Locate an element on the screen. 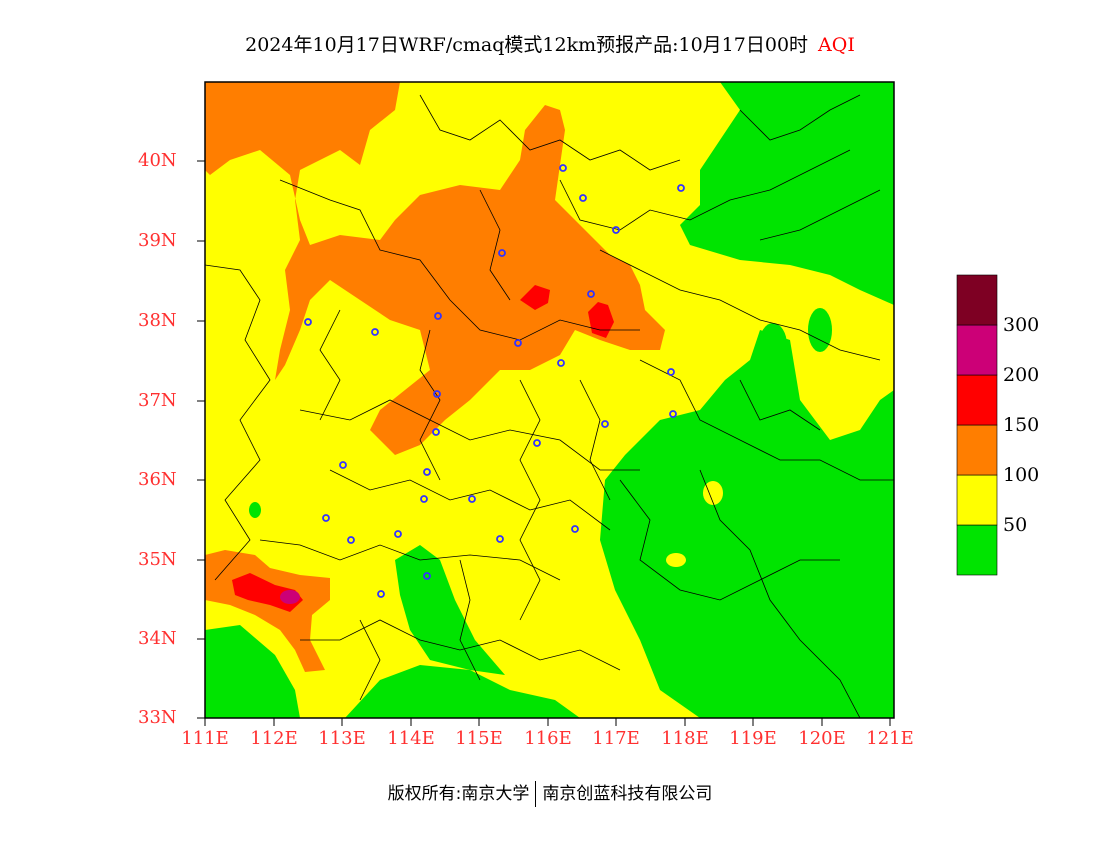 This screenshot has width=1100, height=850. copyright-left: 版权所有:南京大学 is located at coordinates (458, 794).